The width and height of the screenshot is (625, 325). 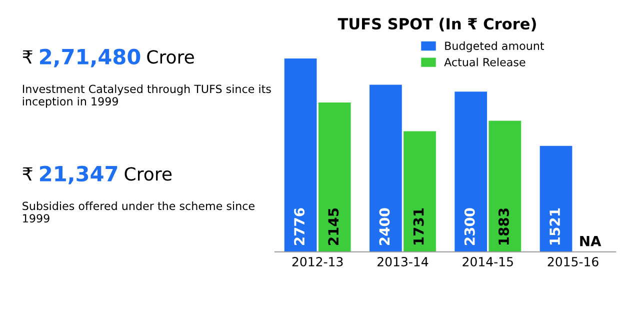 What do you see at coordinates (403, 261) in the screenshot?
I see `x-tick-label: 2013-14` at bounding box center [403, 261].